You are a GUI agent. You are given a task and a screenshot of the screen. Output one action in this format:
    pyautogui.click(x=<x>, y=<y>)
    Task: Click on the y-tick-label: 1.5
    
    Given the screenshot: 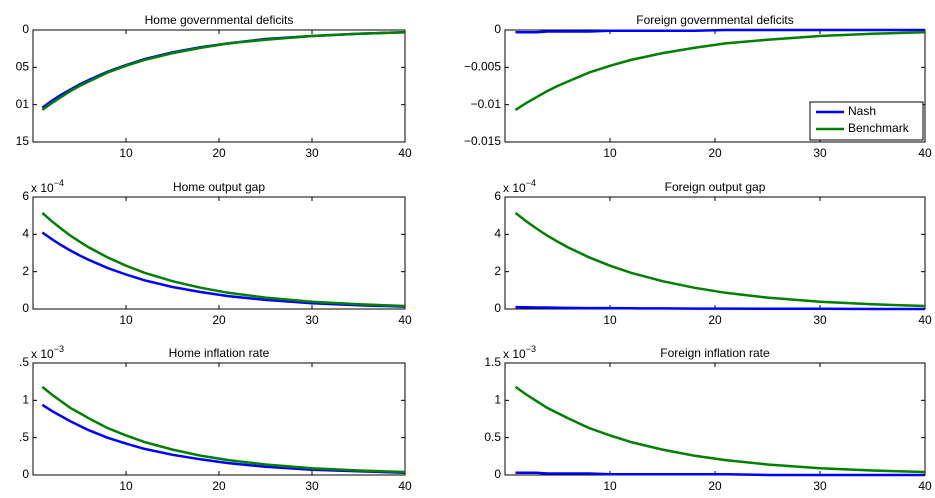 What is the action you would take?
    pyautogui.click(x=492, y=362)
    